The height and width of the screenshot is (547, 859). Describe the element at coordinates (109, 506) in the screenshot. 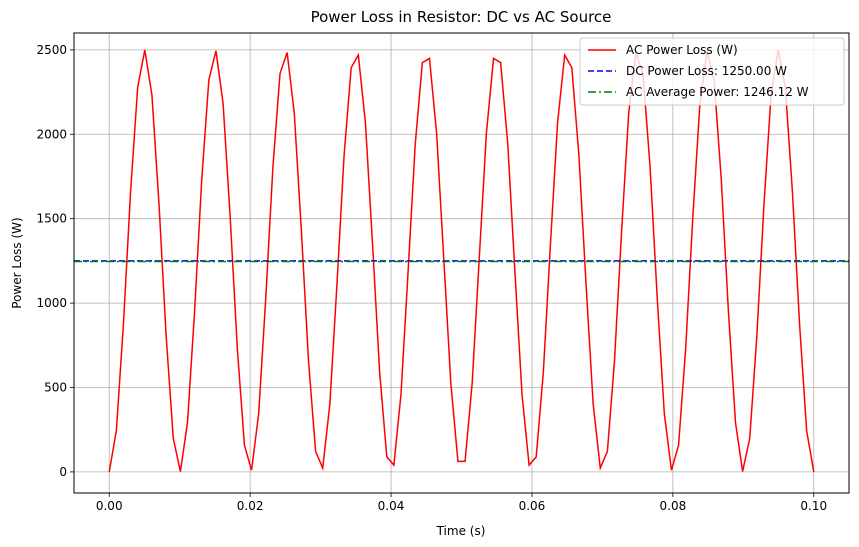

I see `x-tick-label: 0.00` at that location.